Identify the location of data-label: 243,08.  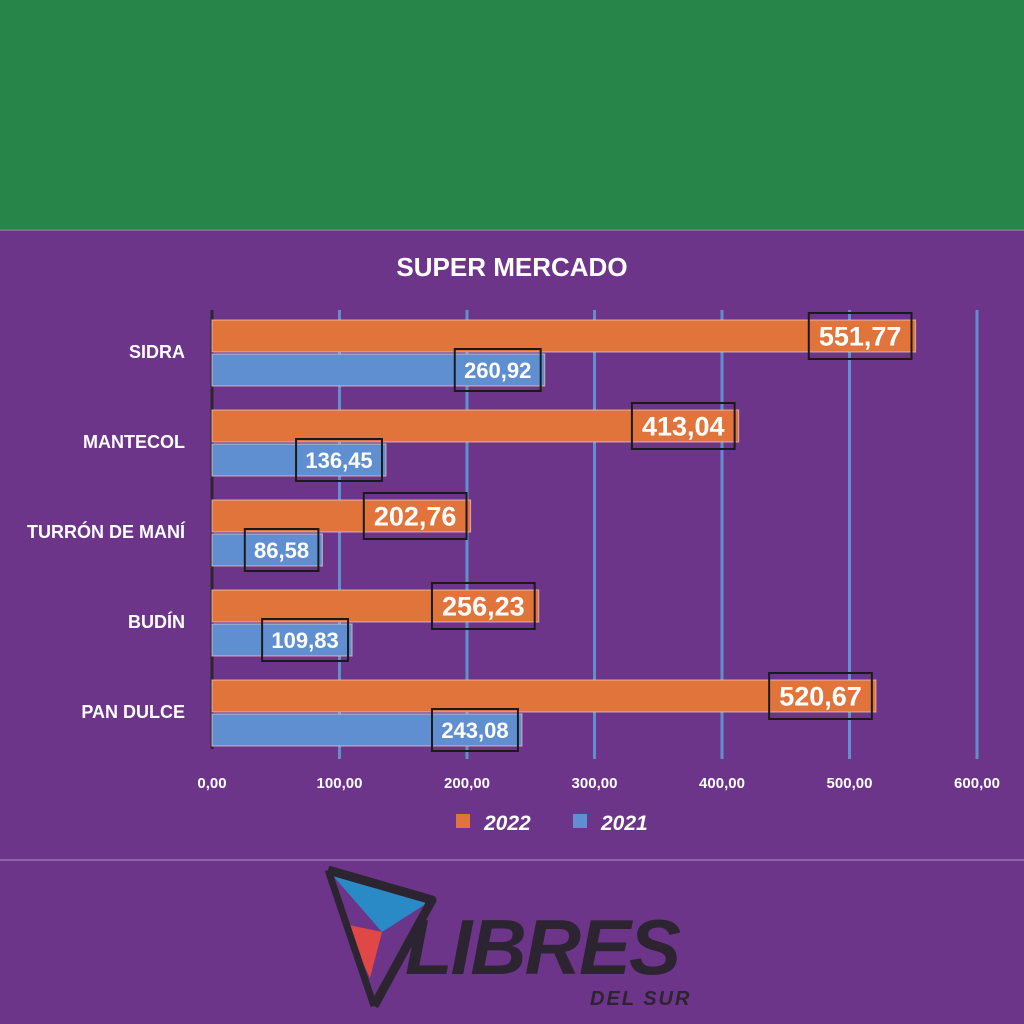
(474, 730).